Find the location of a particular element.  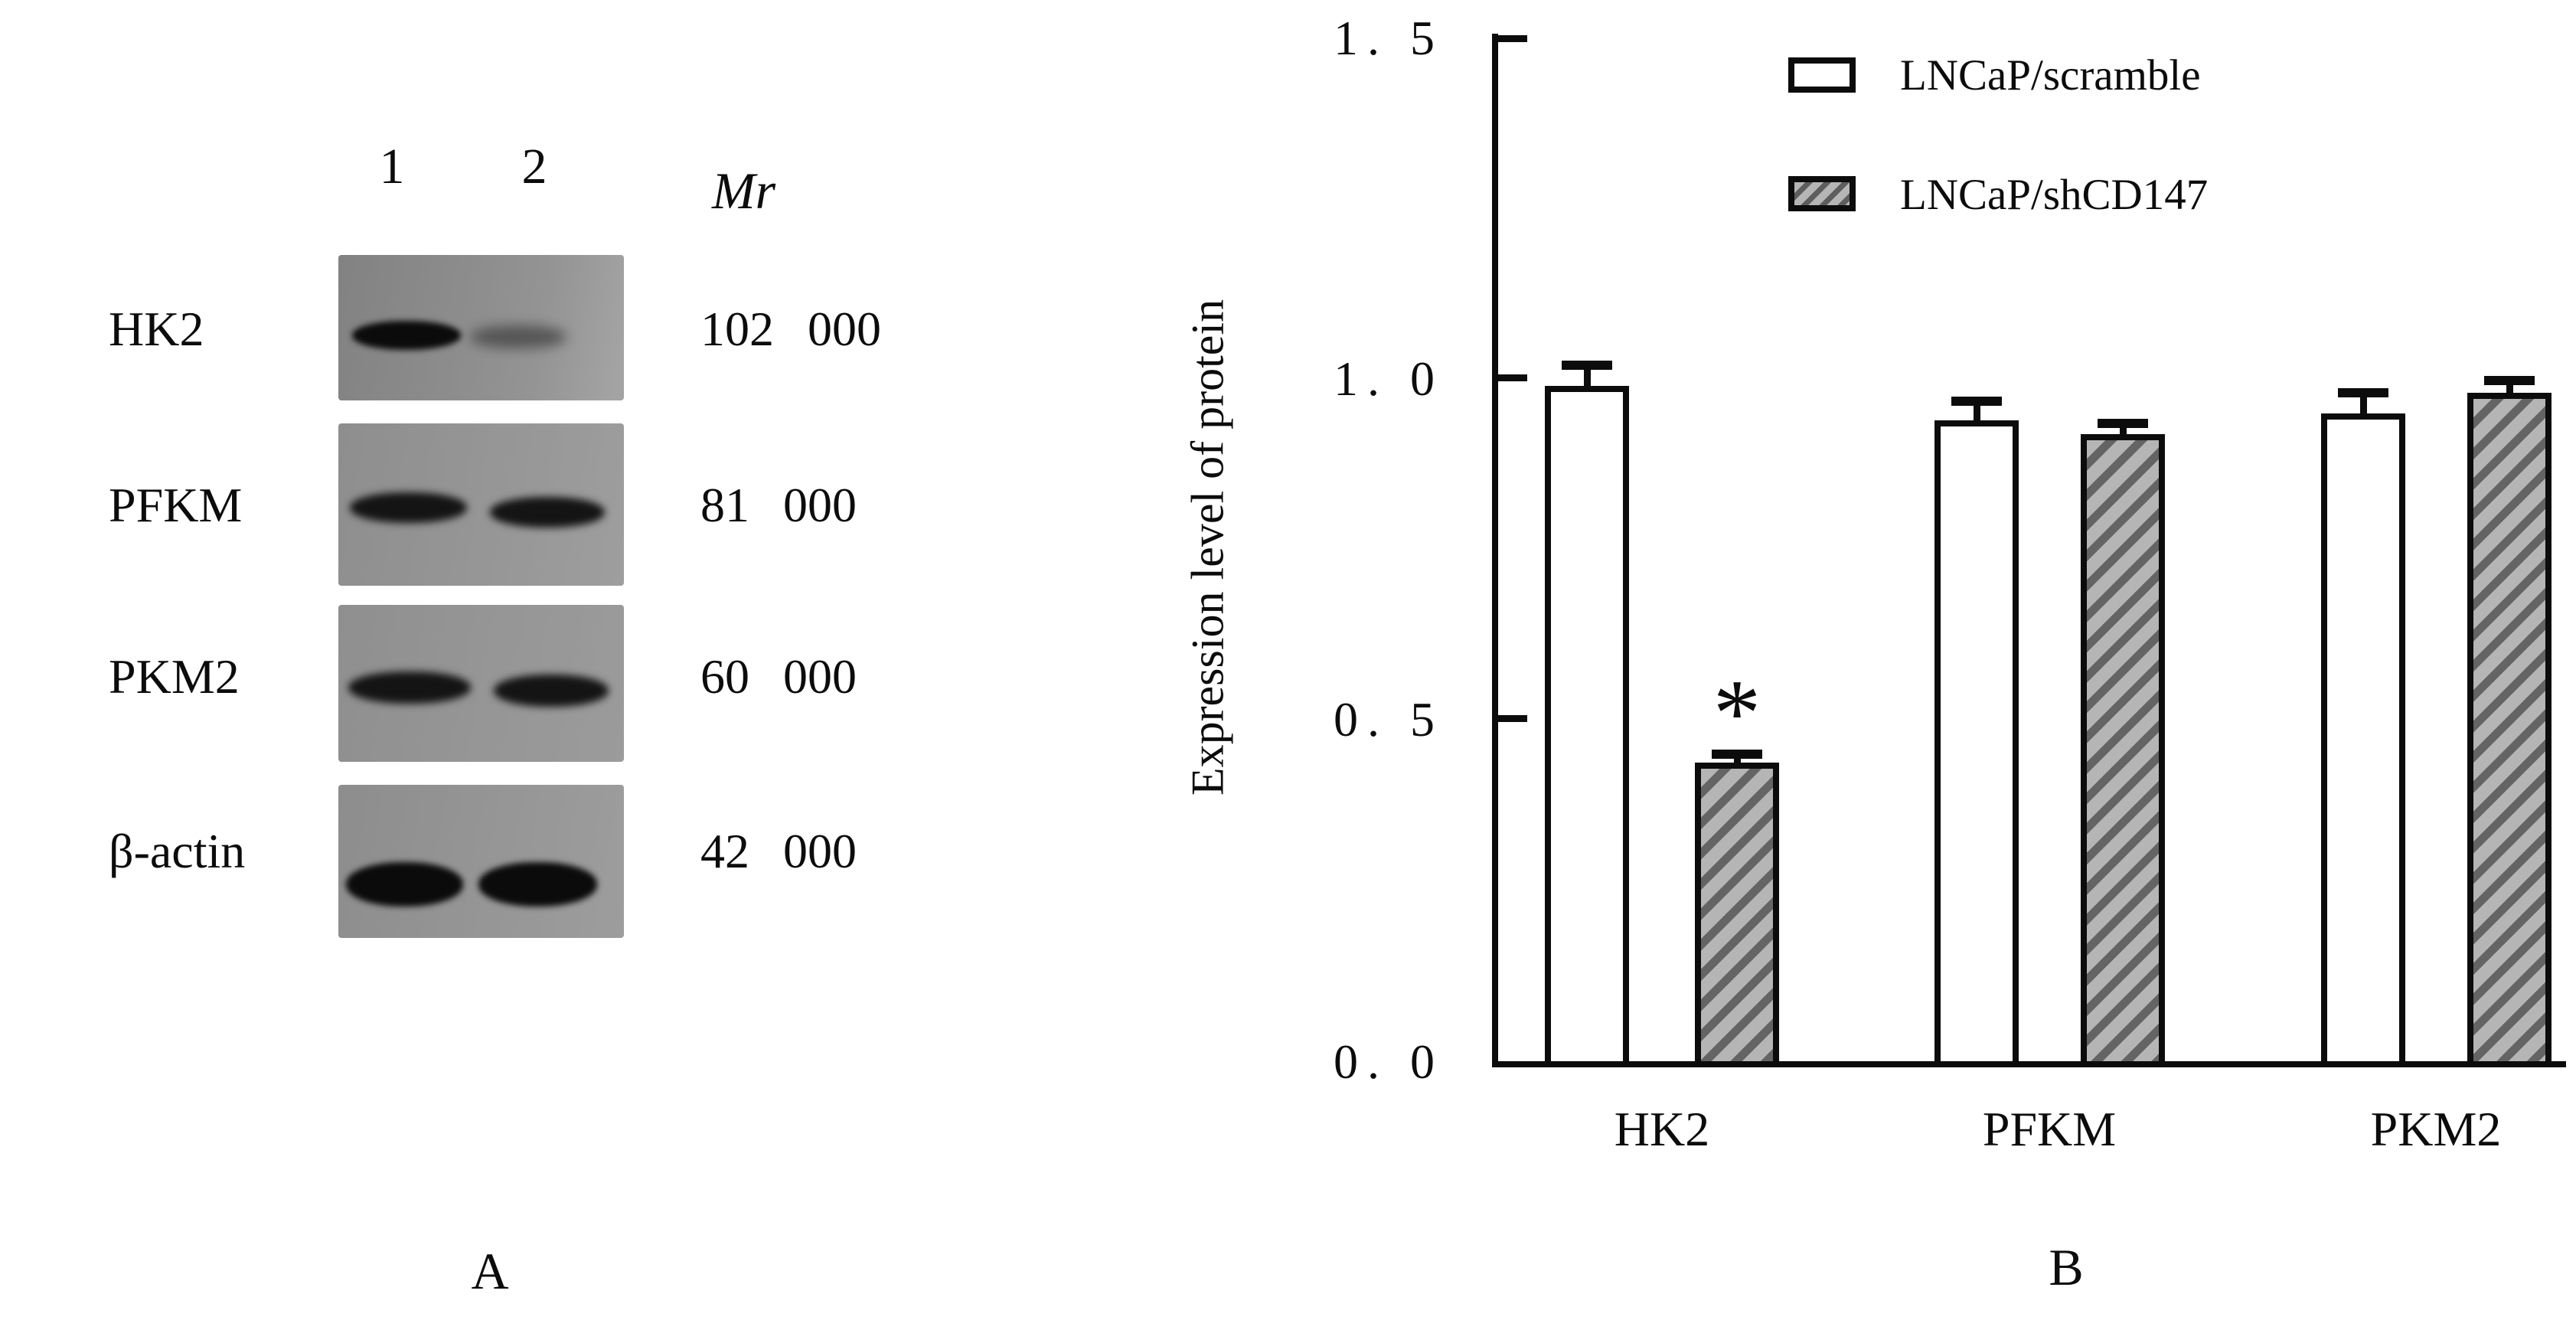

legend-label-scramble: LNCaP/scramble is located at coordinates (2050, 75).